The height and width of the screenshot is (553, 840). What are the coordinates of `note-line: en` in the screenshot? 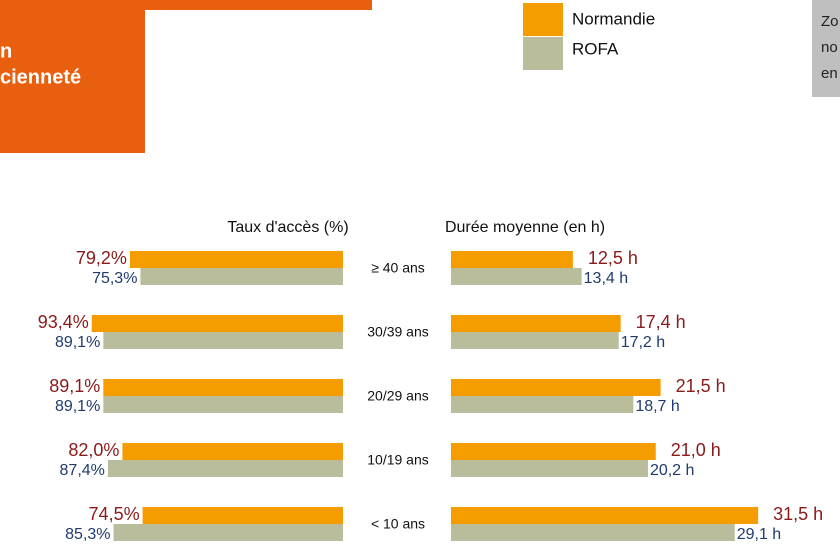 It's located at (829, 73).